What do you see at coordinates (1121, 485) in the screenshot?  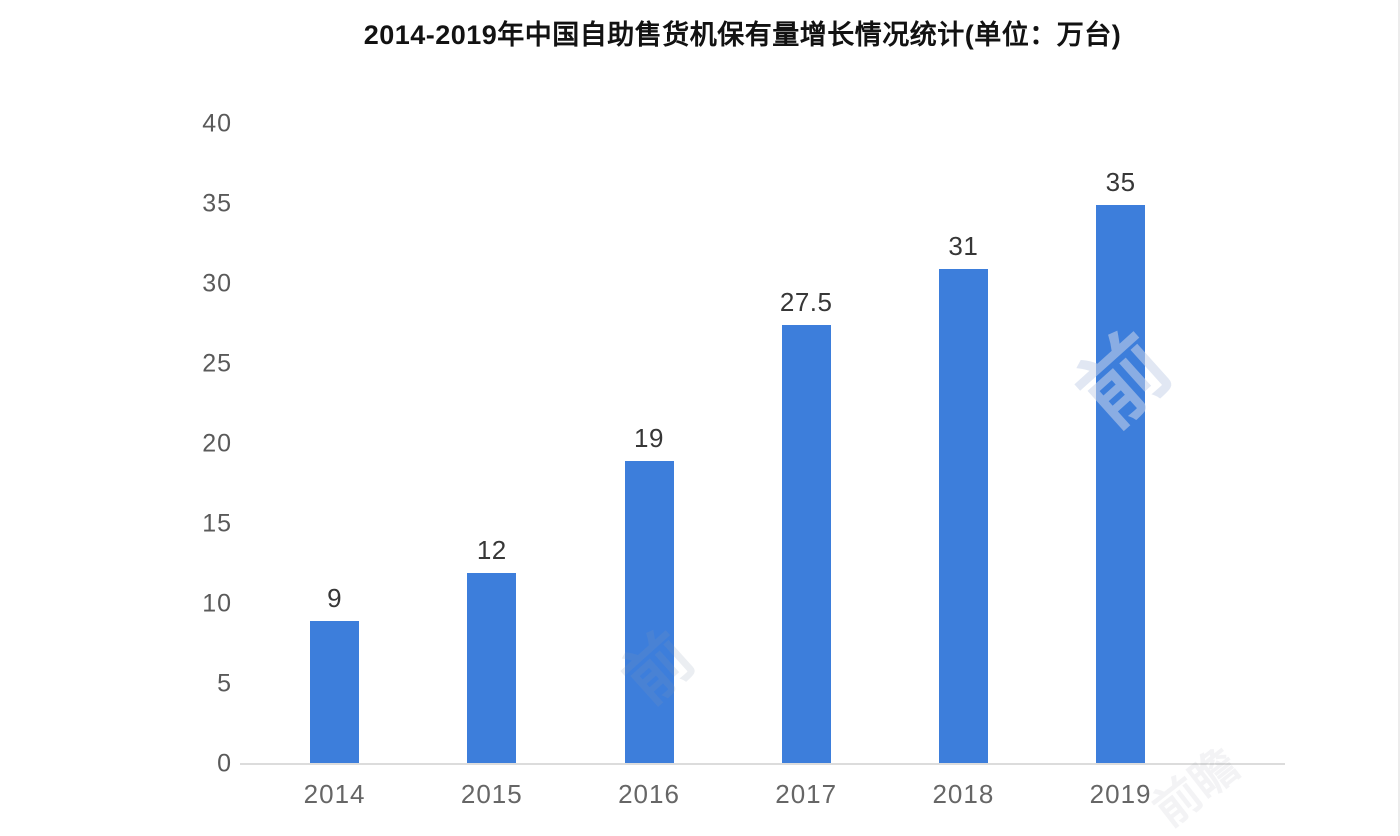 I see `bar-2019` at bounding box center [1121, 485].